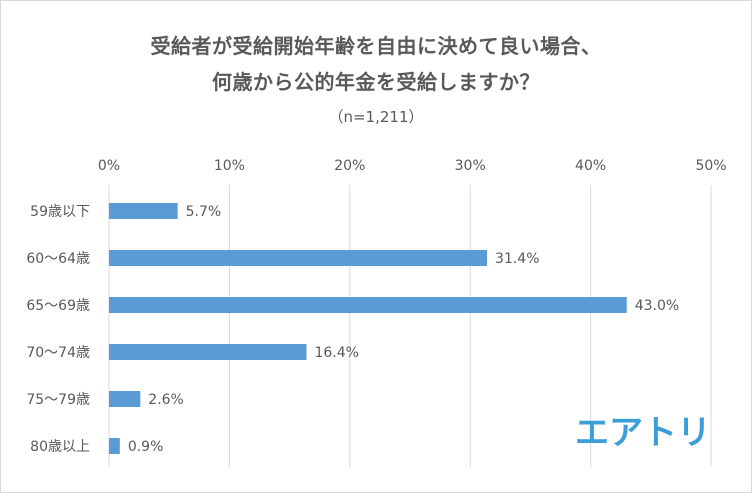 The width and height of the screenshot is (752, 493). I want to click on x-axis-ticks: 0% 10% 20% 30% 40% 50%, so click(412, 166).